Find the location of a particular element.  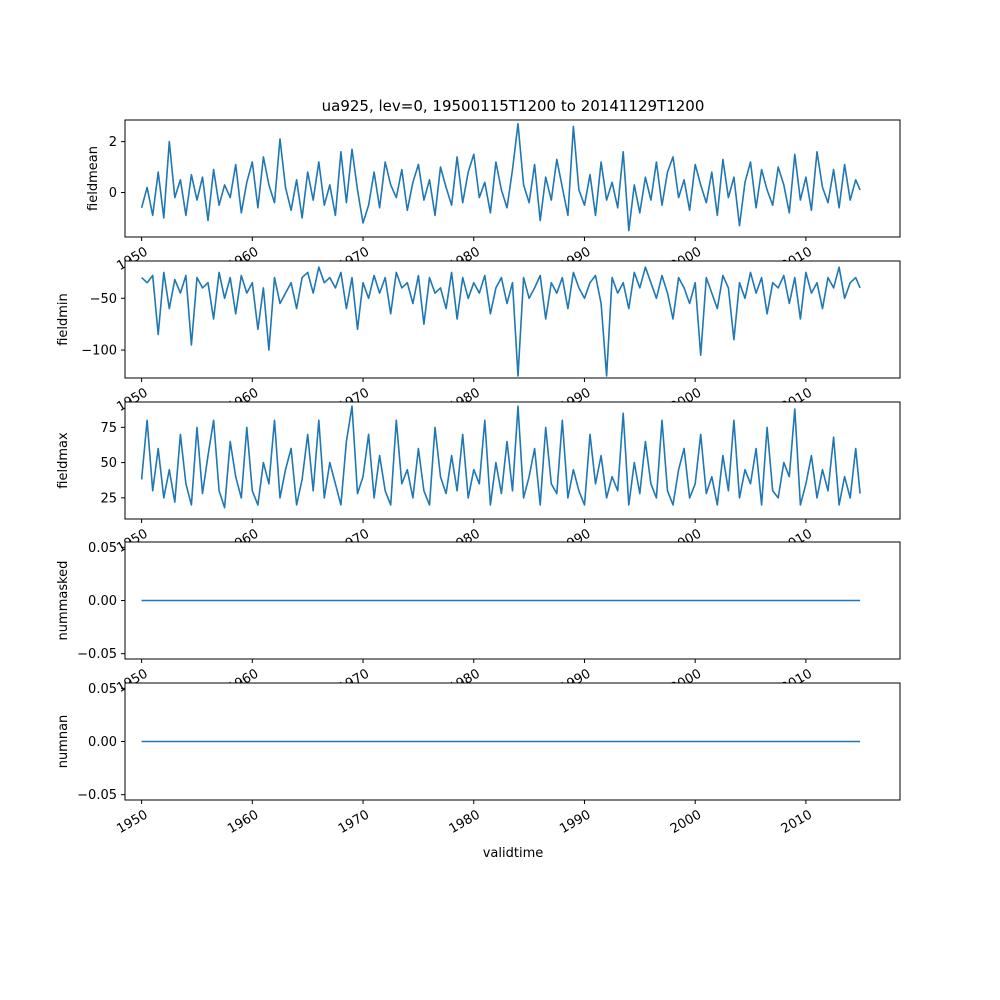

y-tick-label: 50 is located at coordinates (108, 463).